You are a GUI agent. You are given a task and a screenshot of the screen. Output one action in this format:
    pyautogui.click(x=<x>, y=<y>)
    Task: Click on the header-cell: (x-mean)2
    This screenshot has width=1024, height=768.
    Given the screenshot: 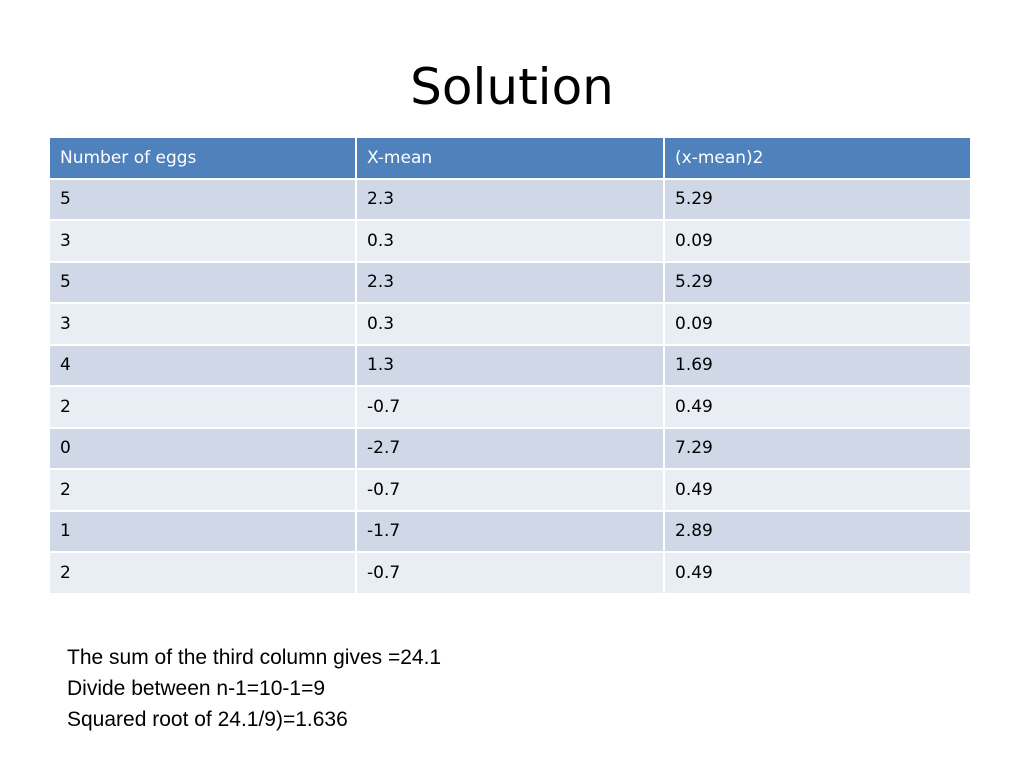 What is the action you would take?
    pyautogui.click(x=817, y=158)
    